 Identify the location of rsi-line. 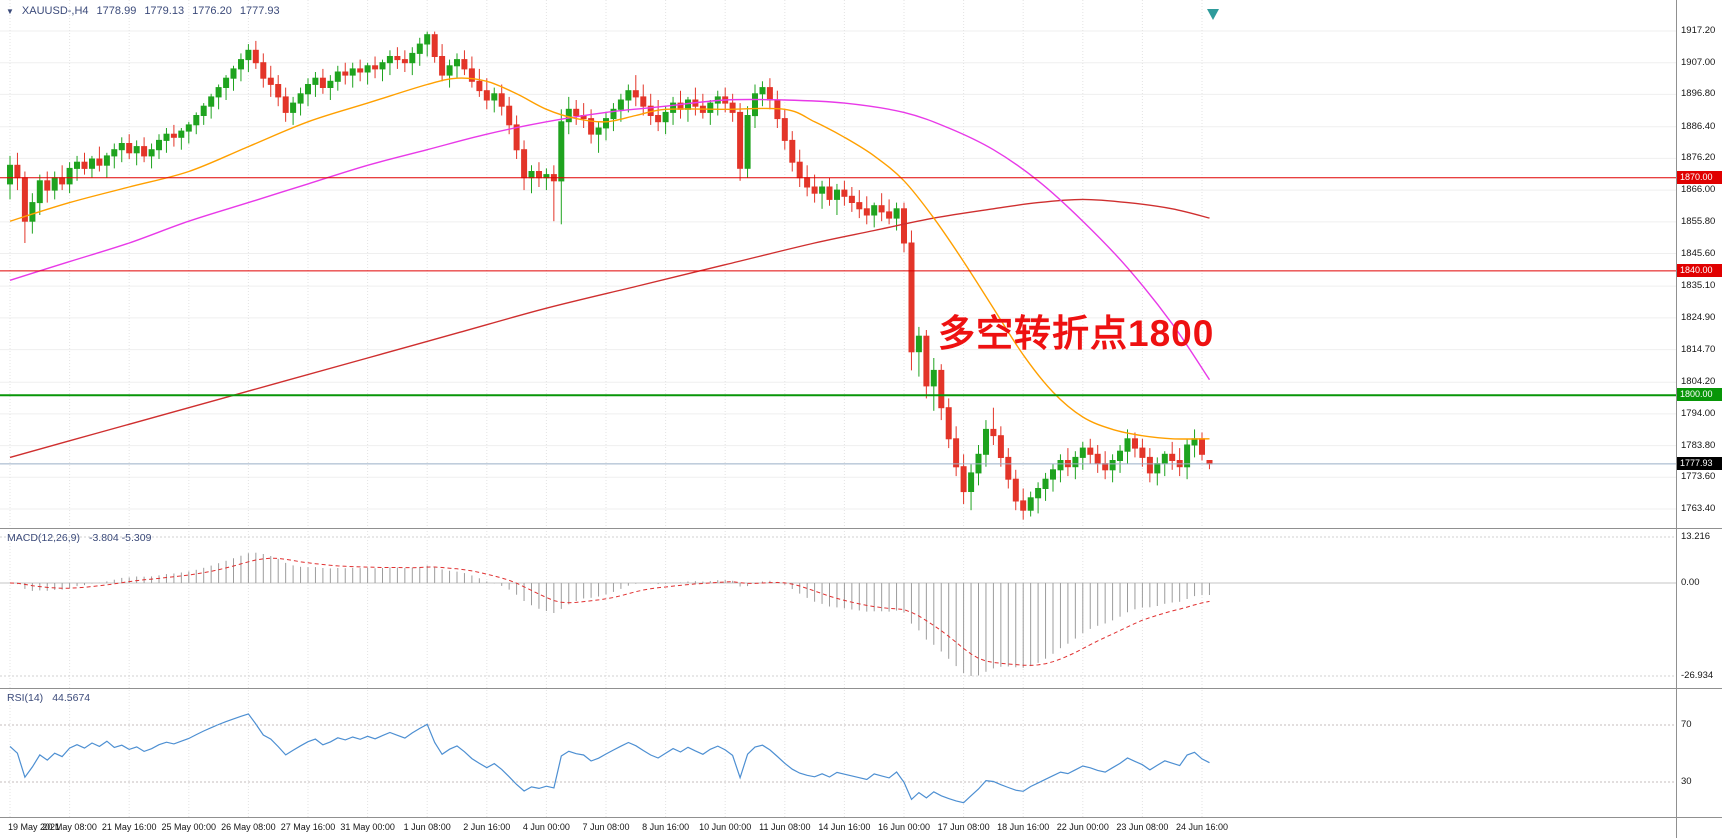
(609, 758).